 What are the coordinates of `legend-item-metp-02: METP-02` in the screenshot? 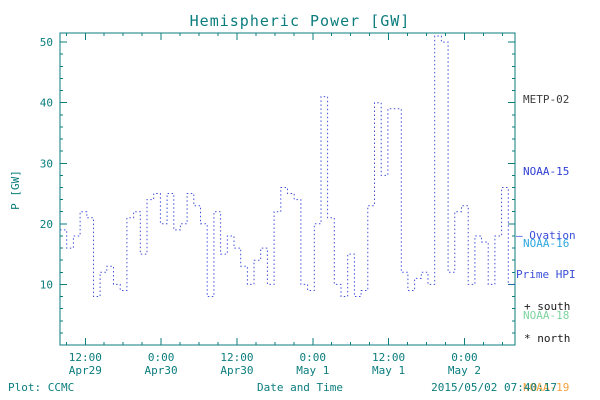 It's located at (546, 99).